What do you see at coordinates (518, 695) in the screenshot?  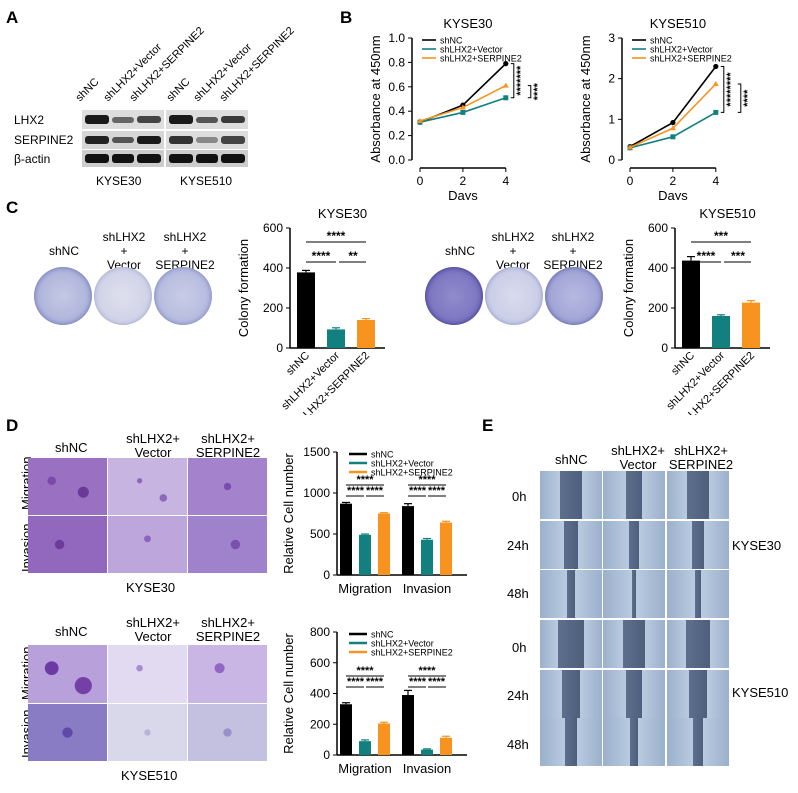 I see `time-label: 24h` at bounding box center [518, 695].